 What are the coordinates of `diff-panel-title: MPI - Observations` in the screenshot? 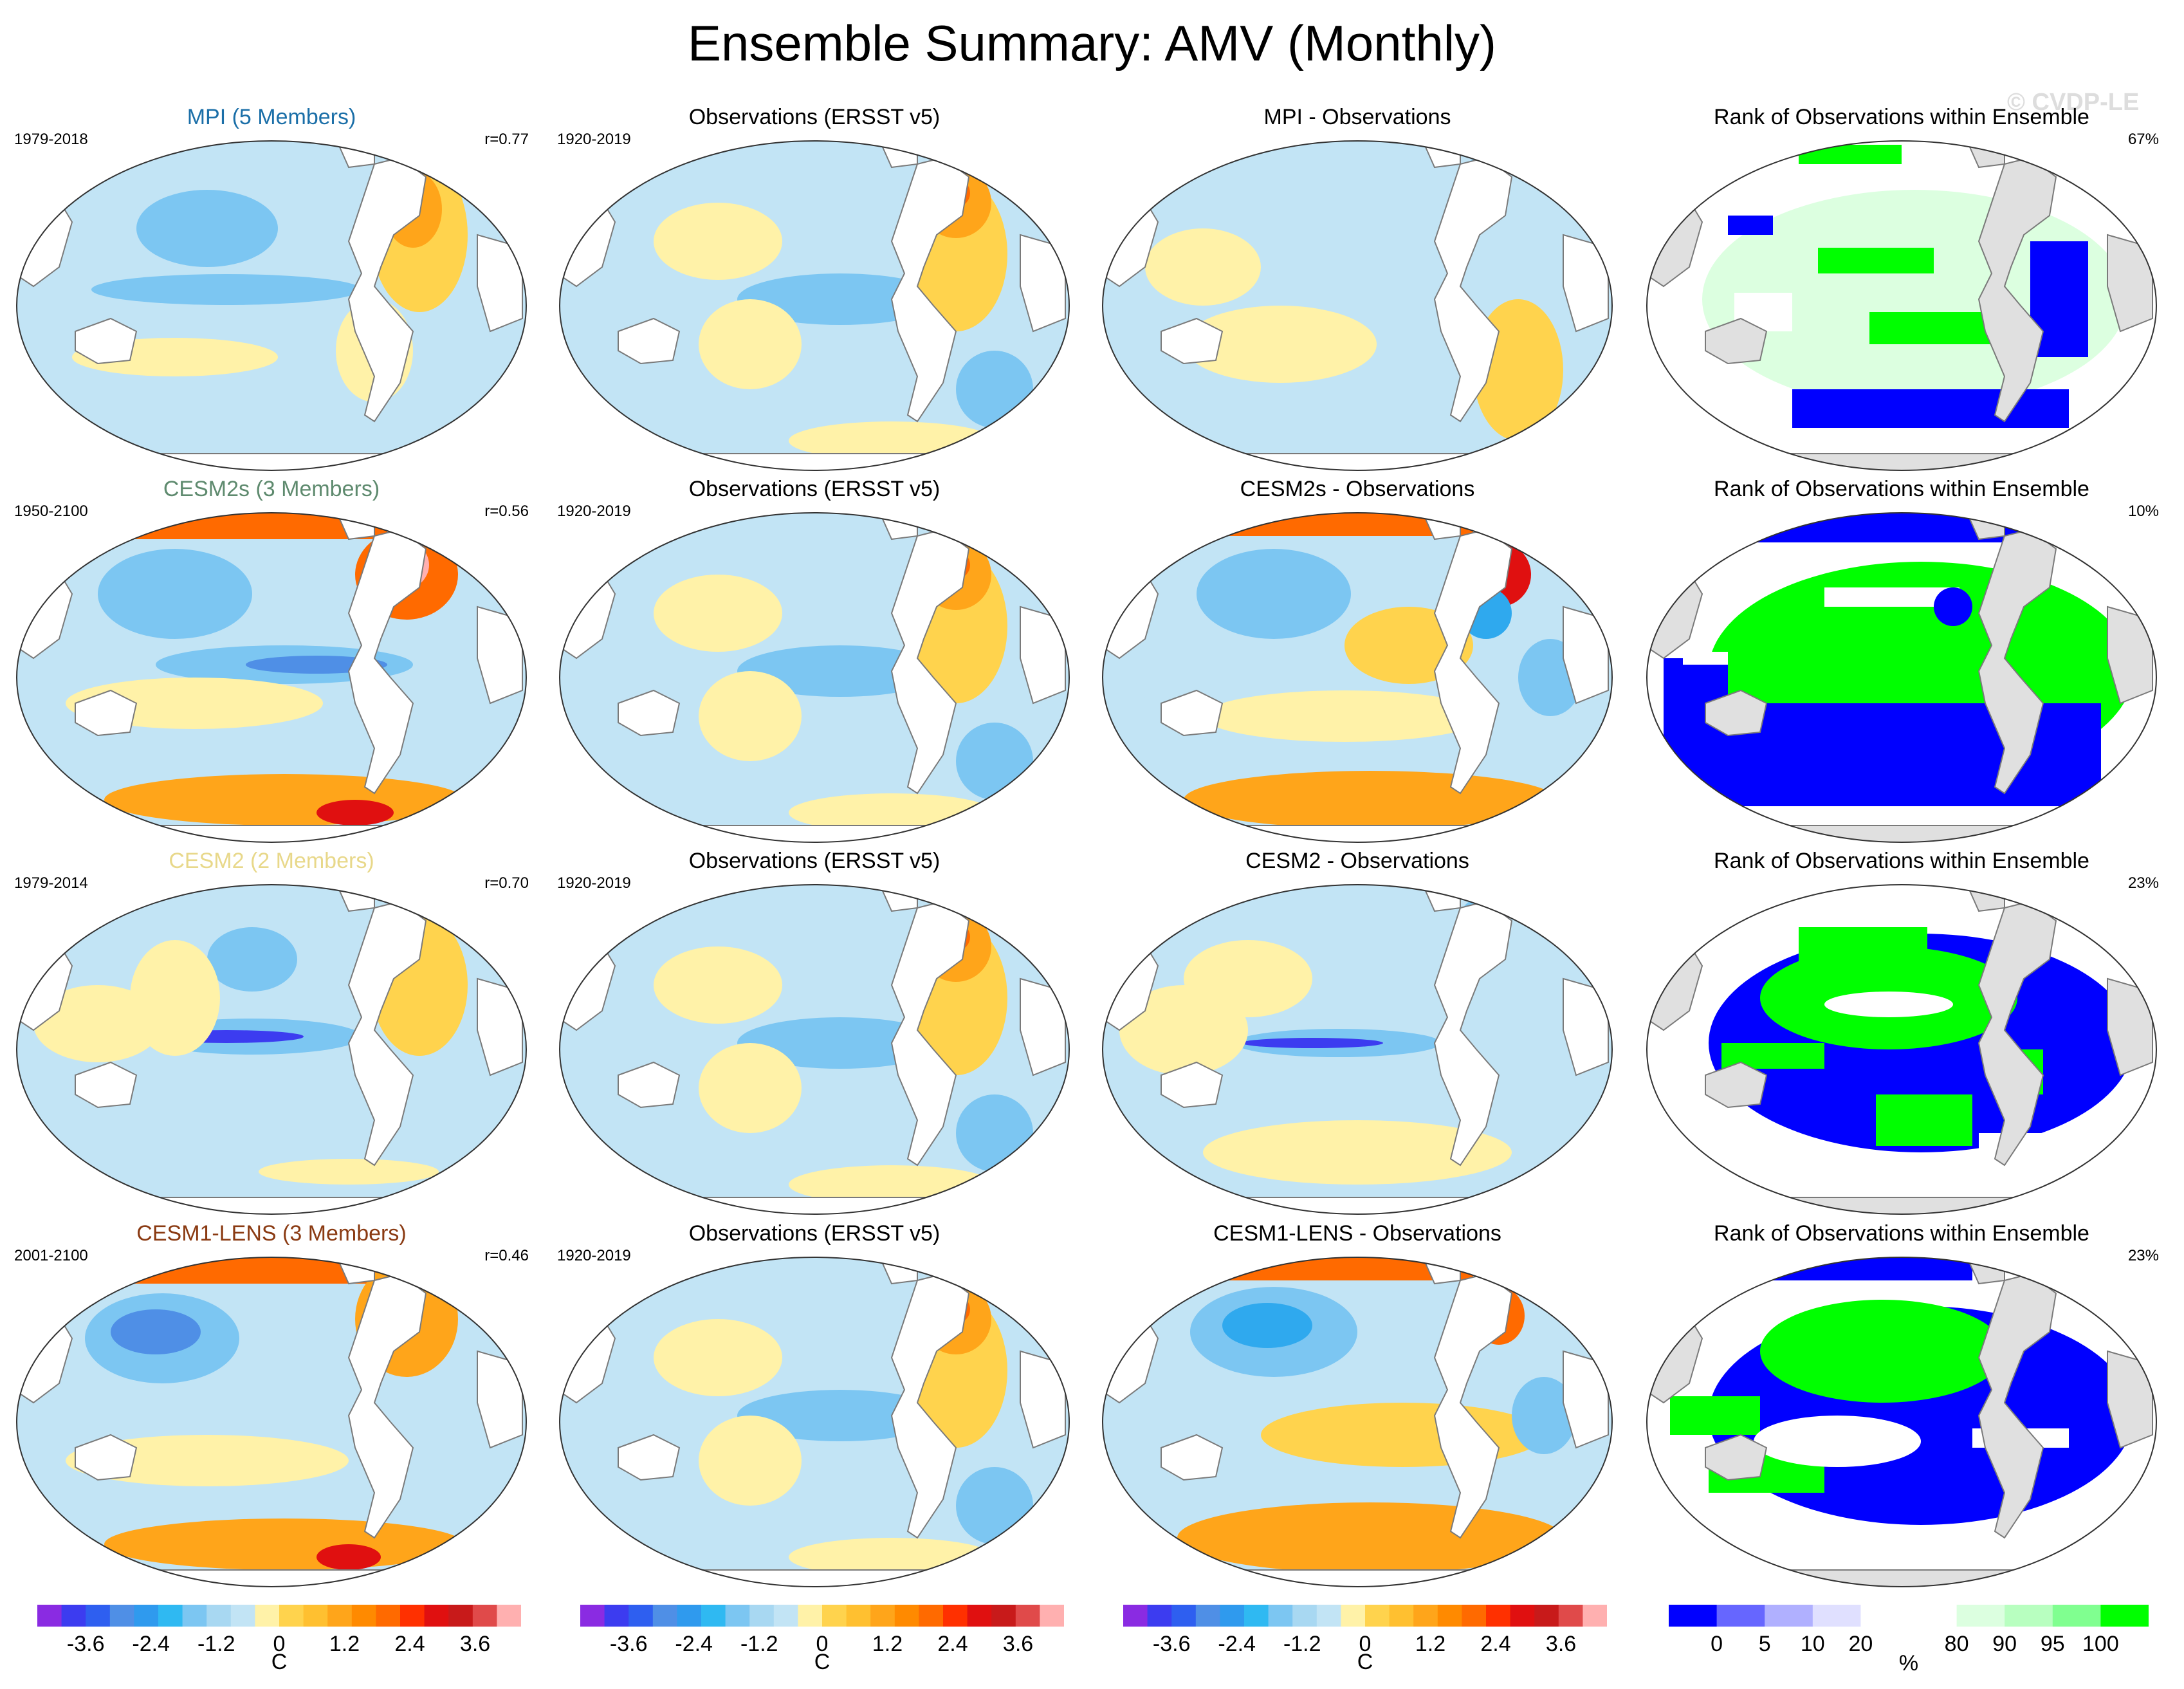 It's located at (1357, 117).